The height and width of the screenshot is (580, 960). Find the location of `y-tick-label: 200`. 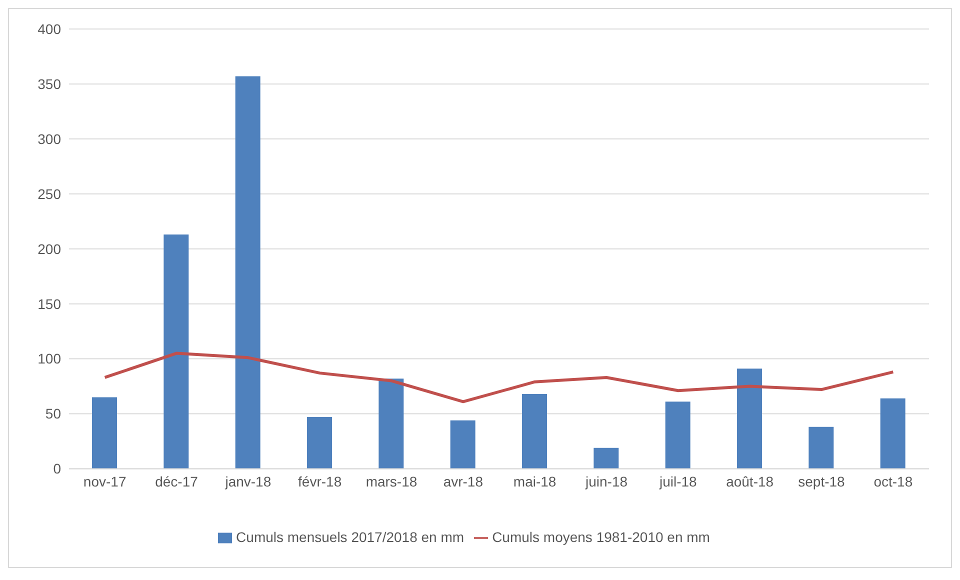

y-tick-label: 200 is located at coordinates (50, 248).